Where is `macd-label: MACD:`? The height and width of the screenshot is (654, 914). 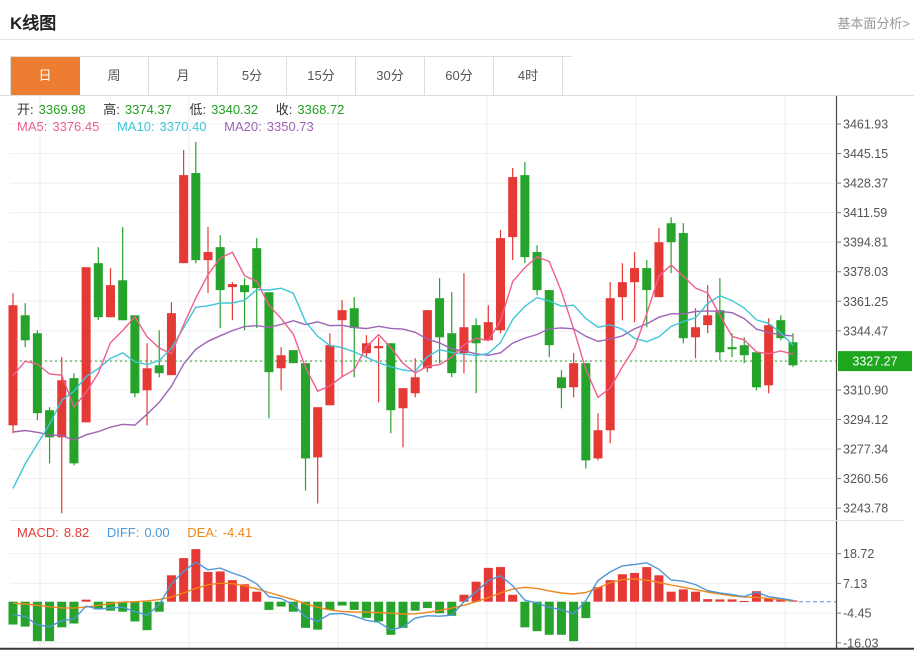
macd-label: MACD: is located at coordinates (38, 532).